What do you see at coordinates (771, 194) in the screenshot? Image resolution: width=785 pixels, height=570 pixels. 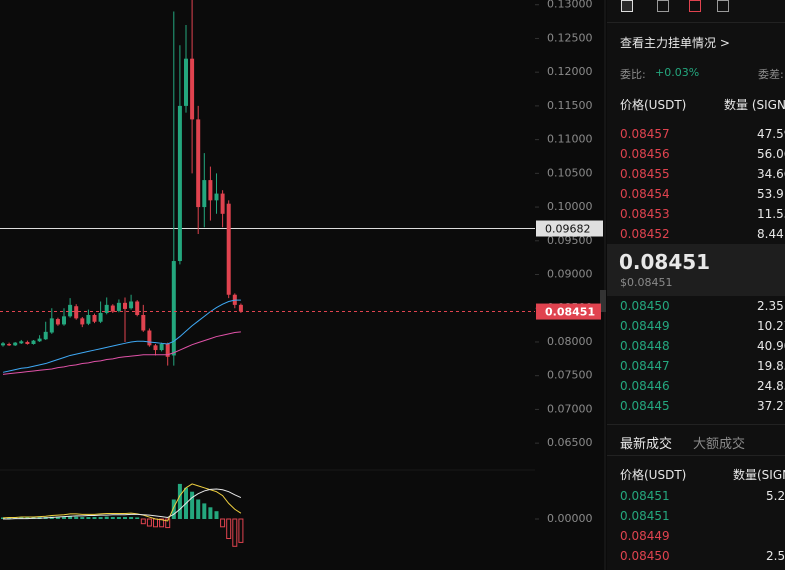 I see `ask-amount: 53.91` at bounding box center [771, 194].